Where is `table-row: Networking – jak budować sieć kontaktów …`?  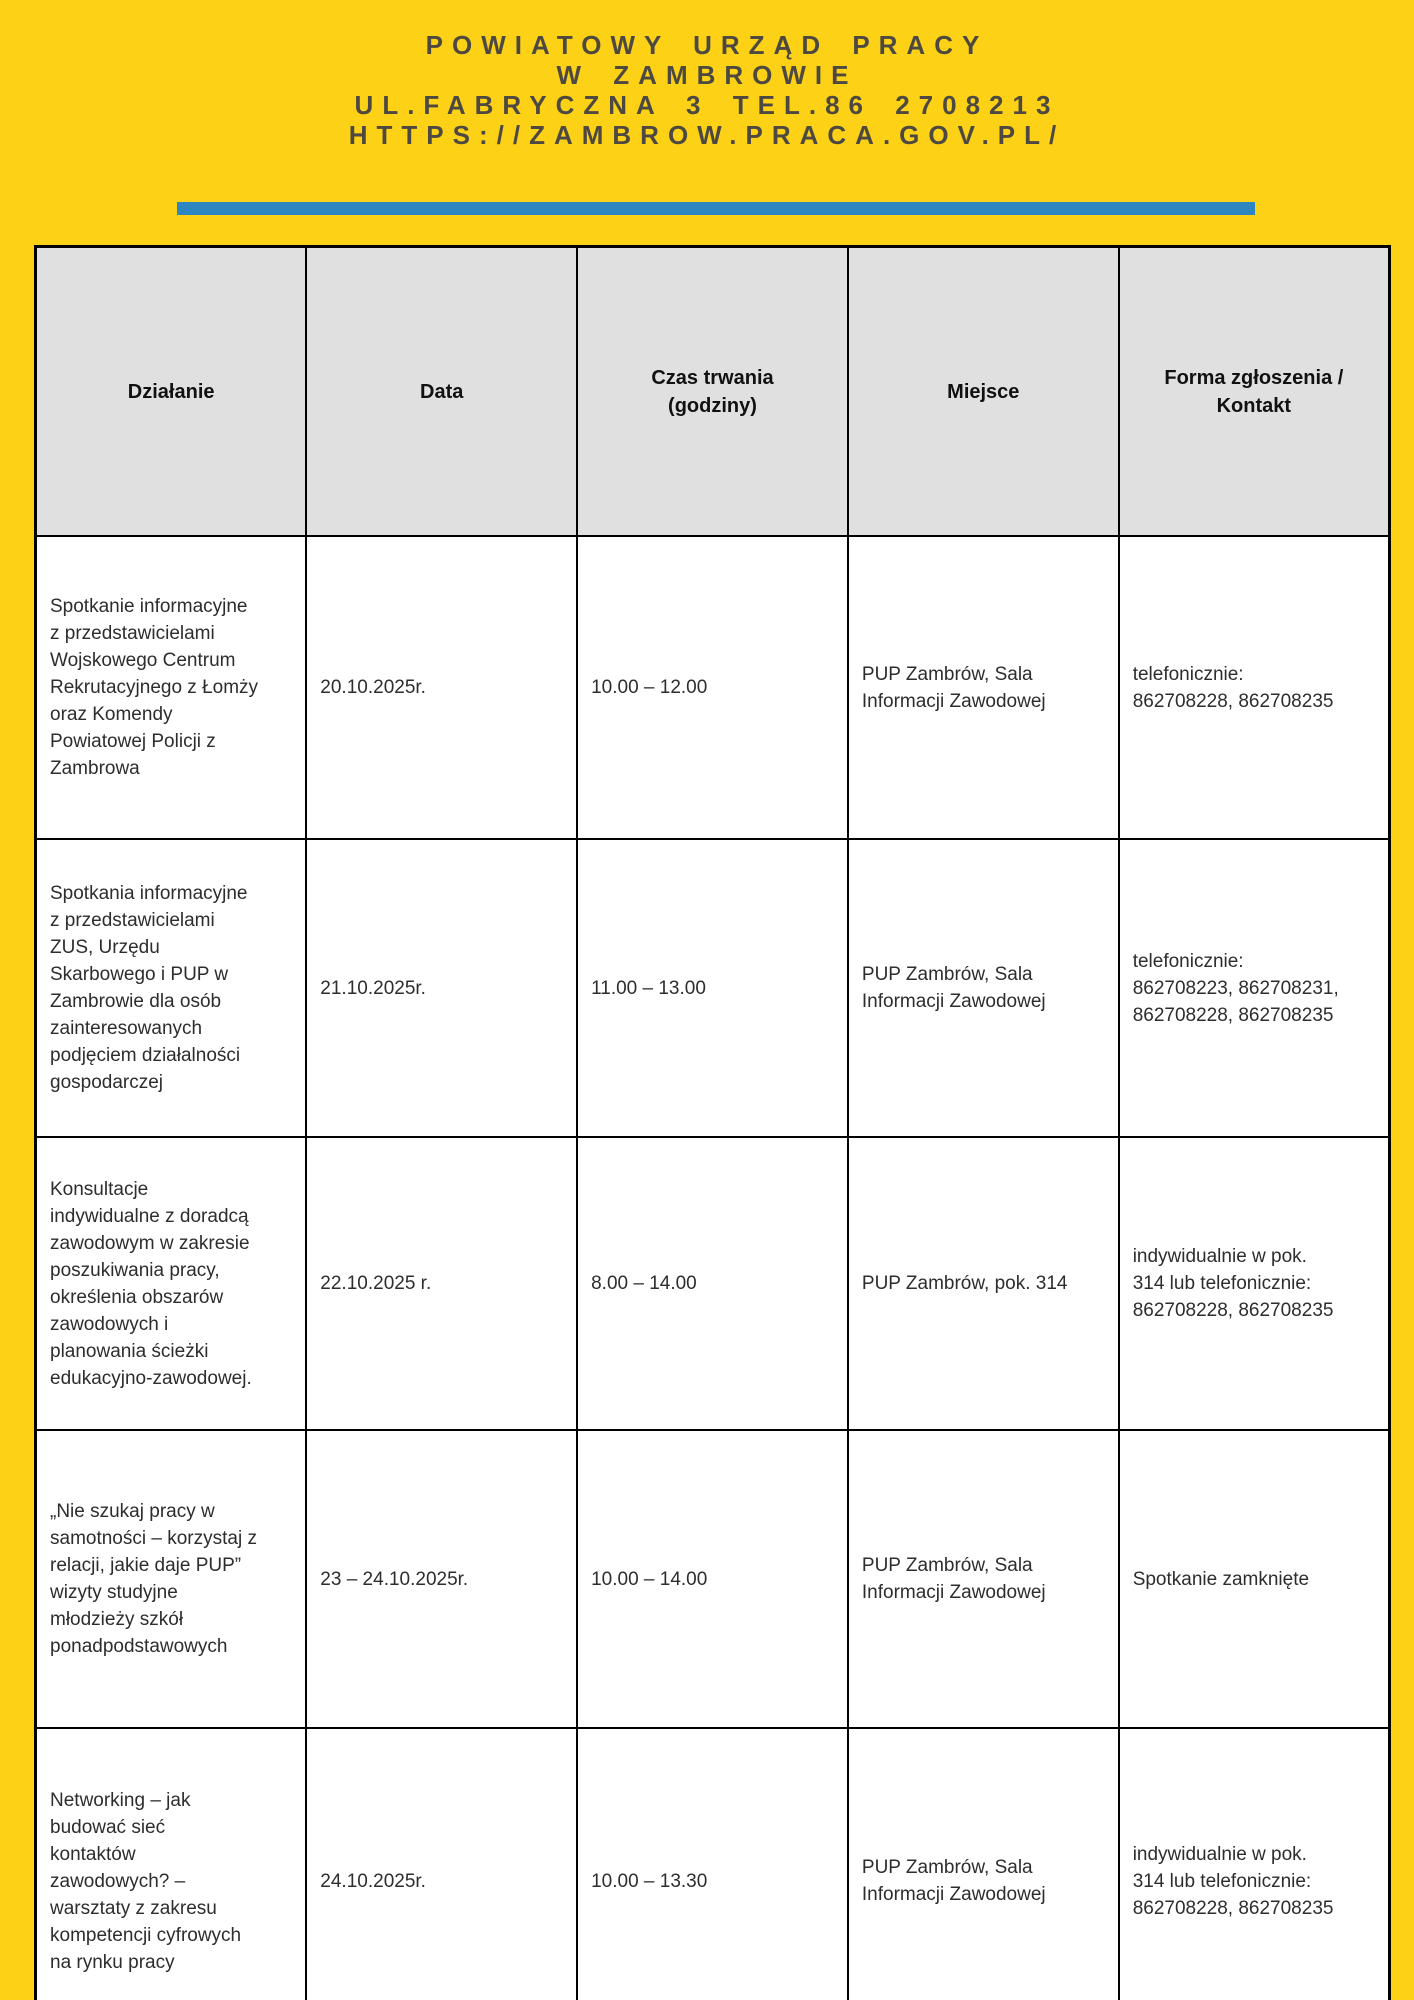 table-row: Networking – jak budować sieć kontaktów … is located at coordinates (712, 1863).